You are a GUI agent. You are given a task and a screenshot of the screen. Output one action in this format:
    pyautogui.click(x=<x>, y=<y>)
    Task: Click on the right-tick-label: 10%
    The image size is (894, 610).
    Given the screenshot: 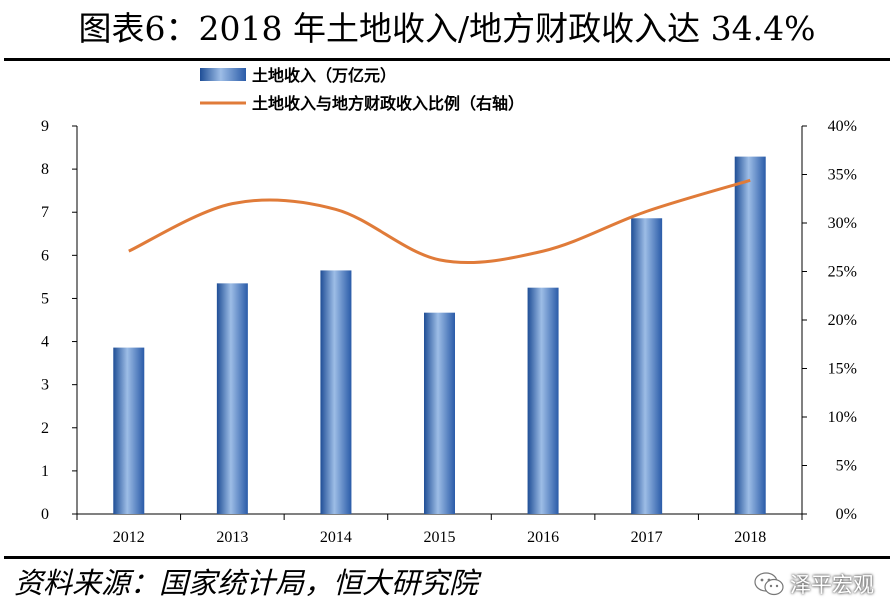 What is the action you would take?
    pyautogui.click(x=842, y=417)
    